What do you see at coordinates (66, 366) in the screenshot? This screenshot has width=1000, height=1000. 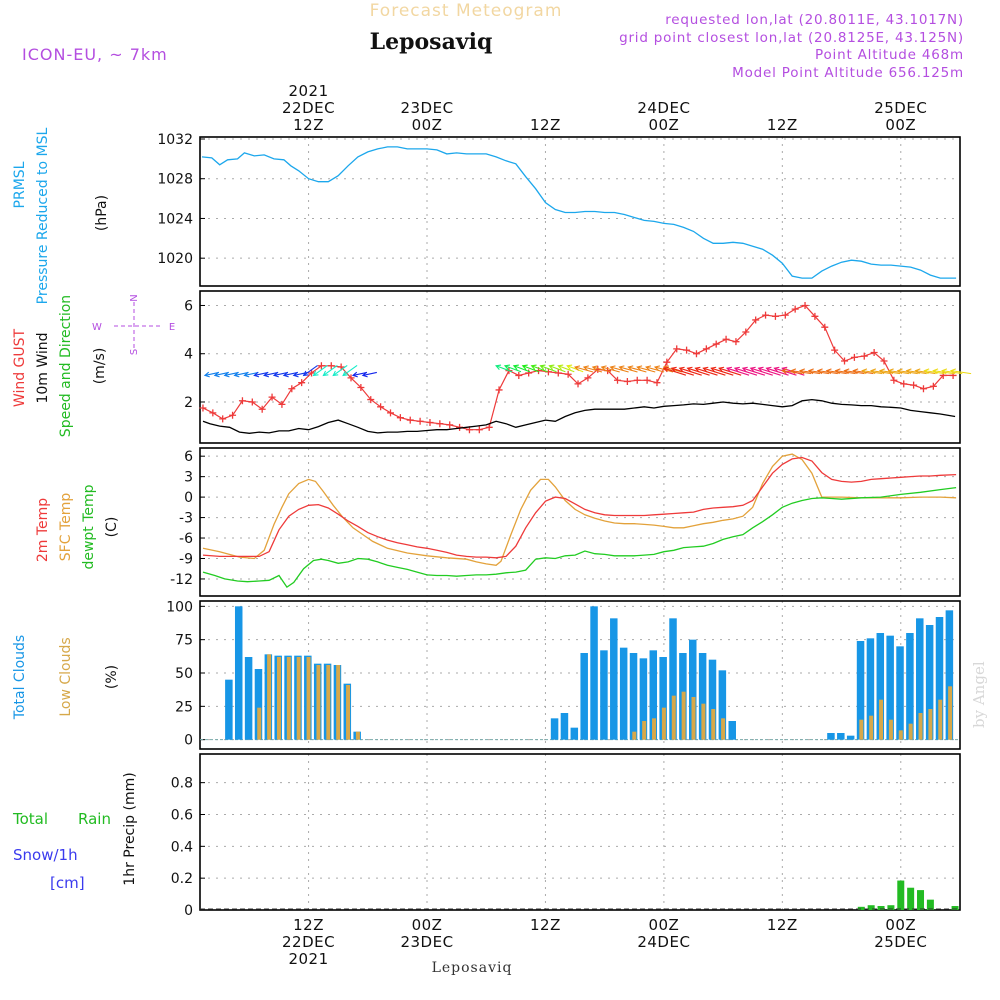 I see `wind-speed-dir-label: Speed and Direction` at bounding box center [66, 366].